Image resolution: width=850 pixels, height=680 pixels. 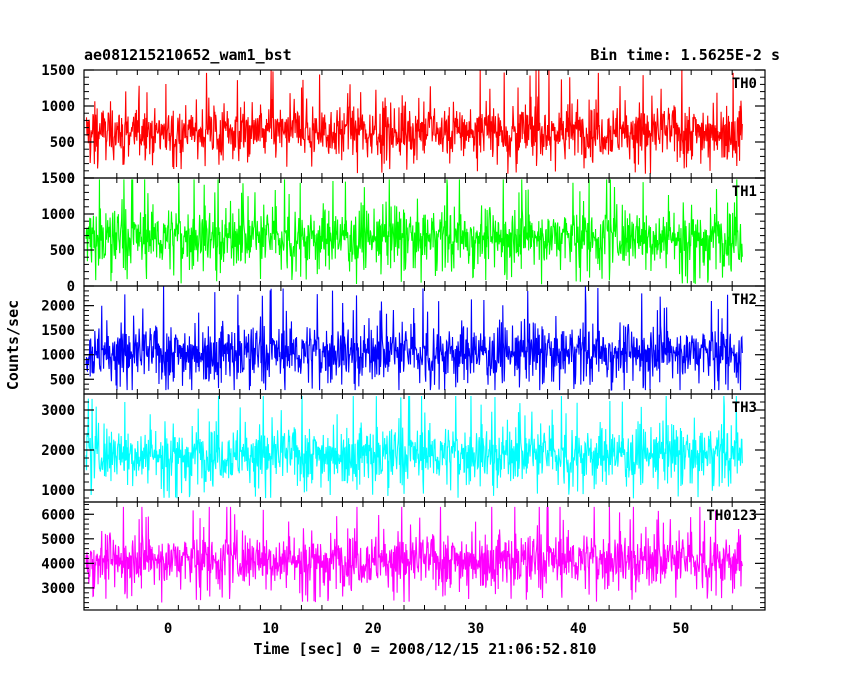 What do you see at coordinates (475, 629) in the screenshot?
I see `x-tick-label: 30` at bounding box center [475, 629].